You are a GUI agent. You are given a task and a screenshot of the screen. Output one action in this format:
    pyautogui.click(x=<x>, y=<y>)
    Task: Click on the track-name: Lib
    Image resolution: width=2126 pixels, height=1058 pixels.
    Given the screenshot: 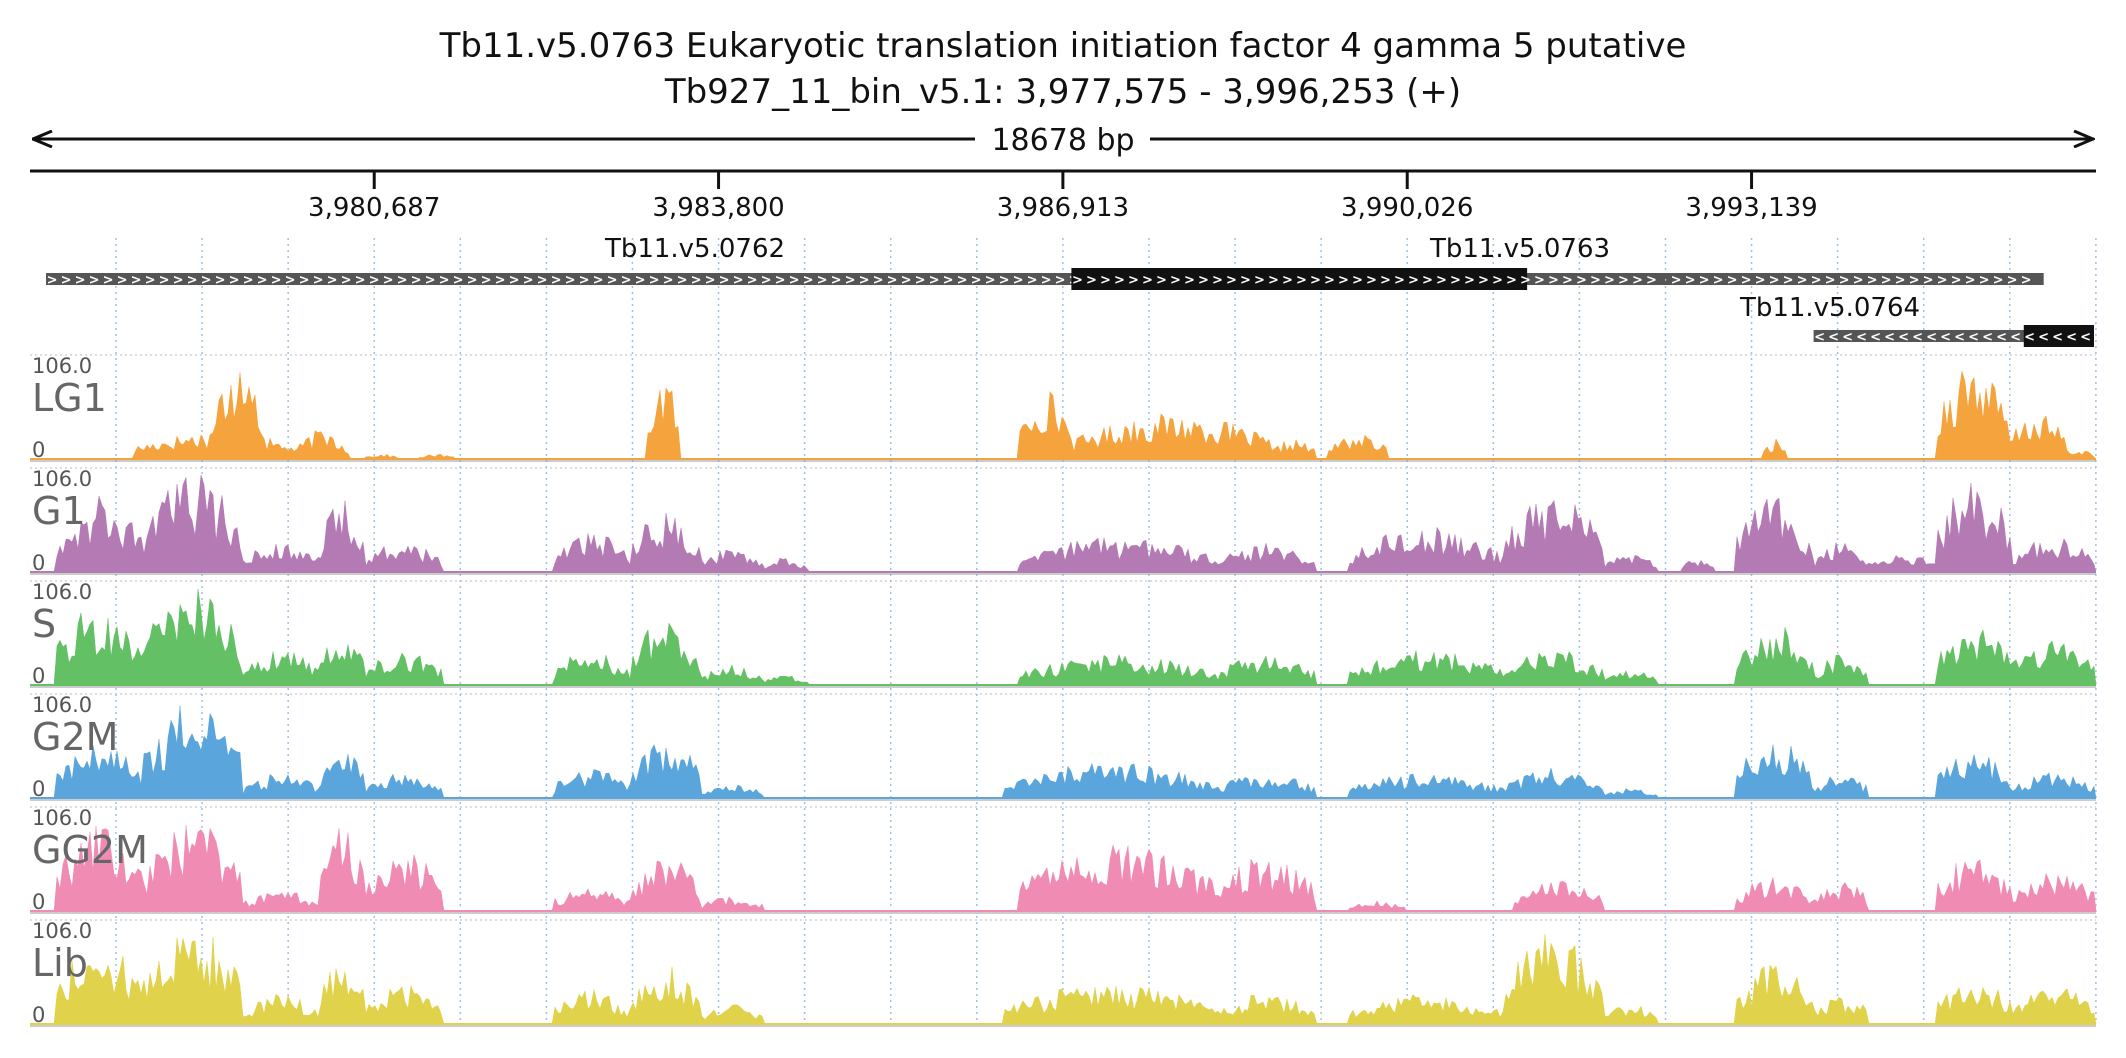 What is the action you would take?
    pyautogui.click(x=60, y=963)
    